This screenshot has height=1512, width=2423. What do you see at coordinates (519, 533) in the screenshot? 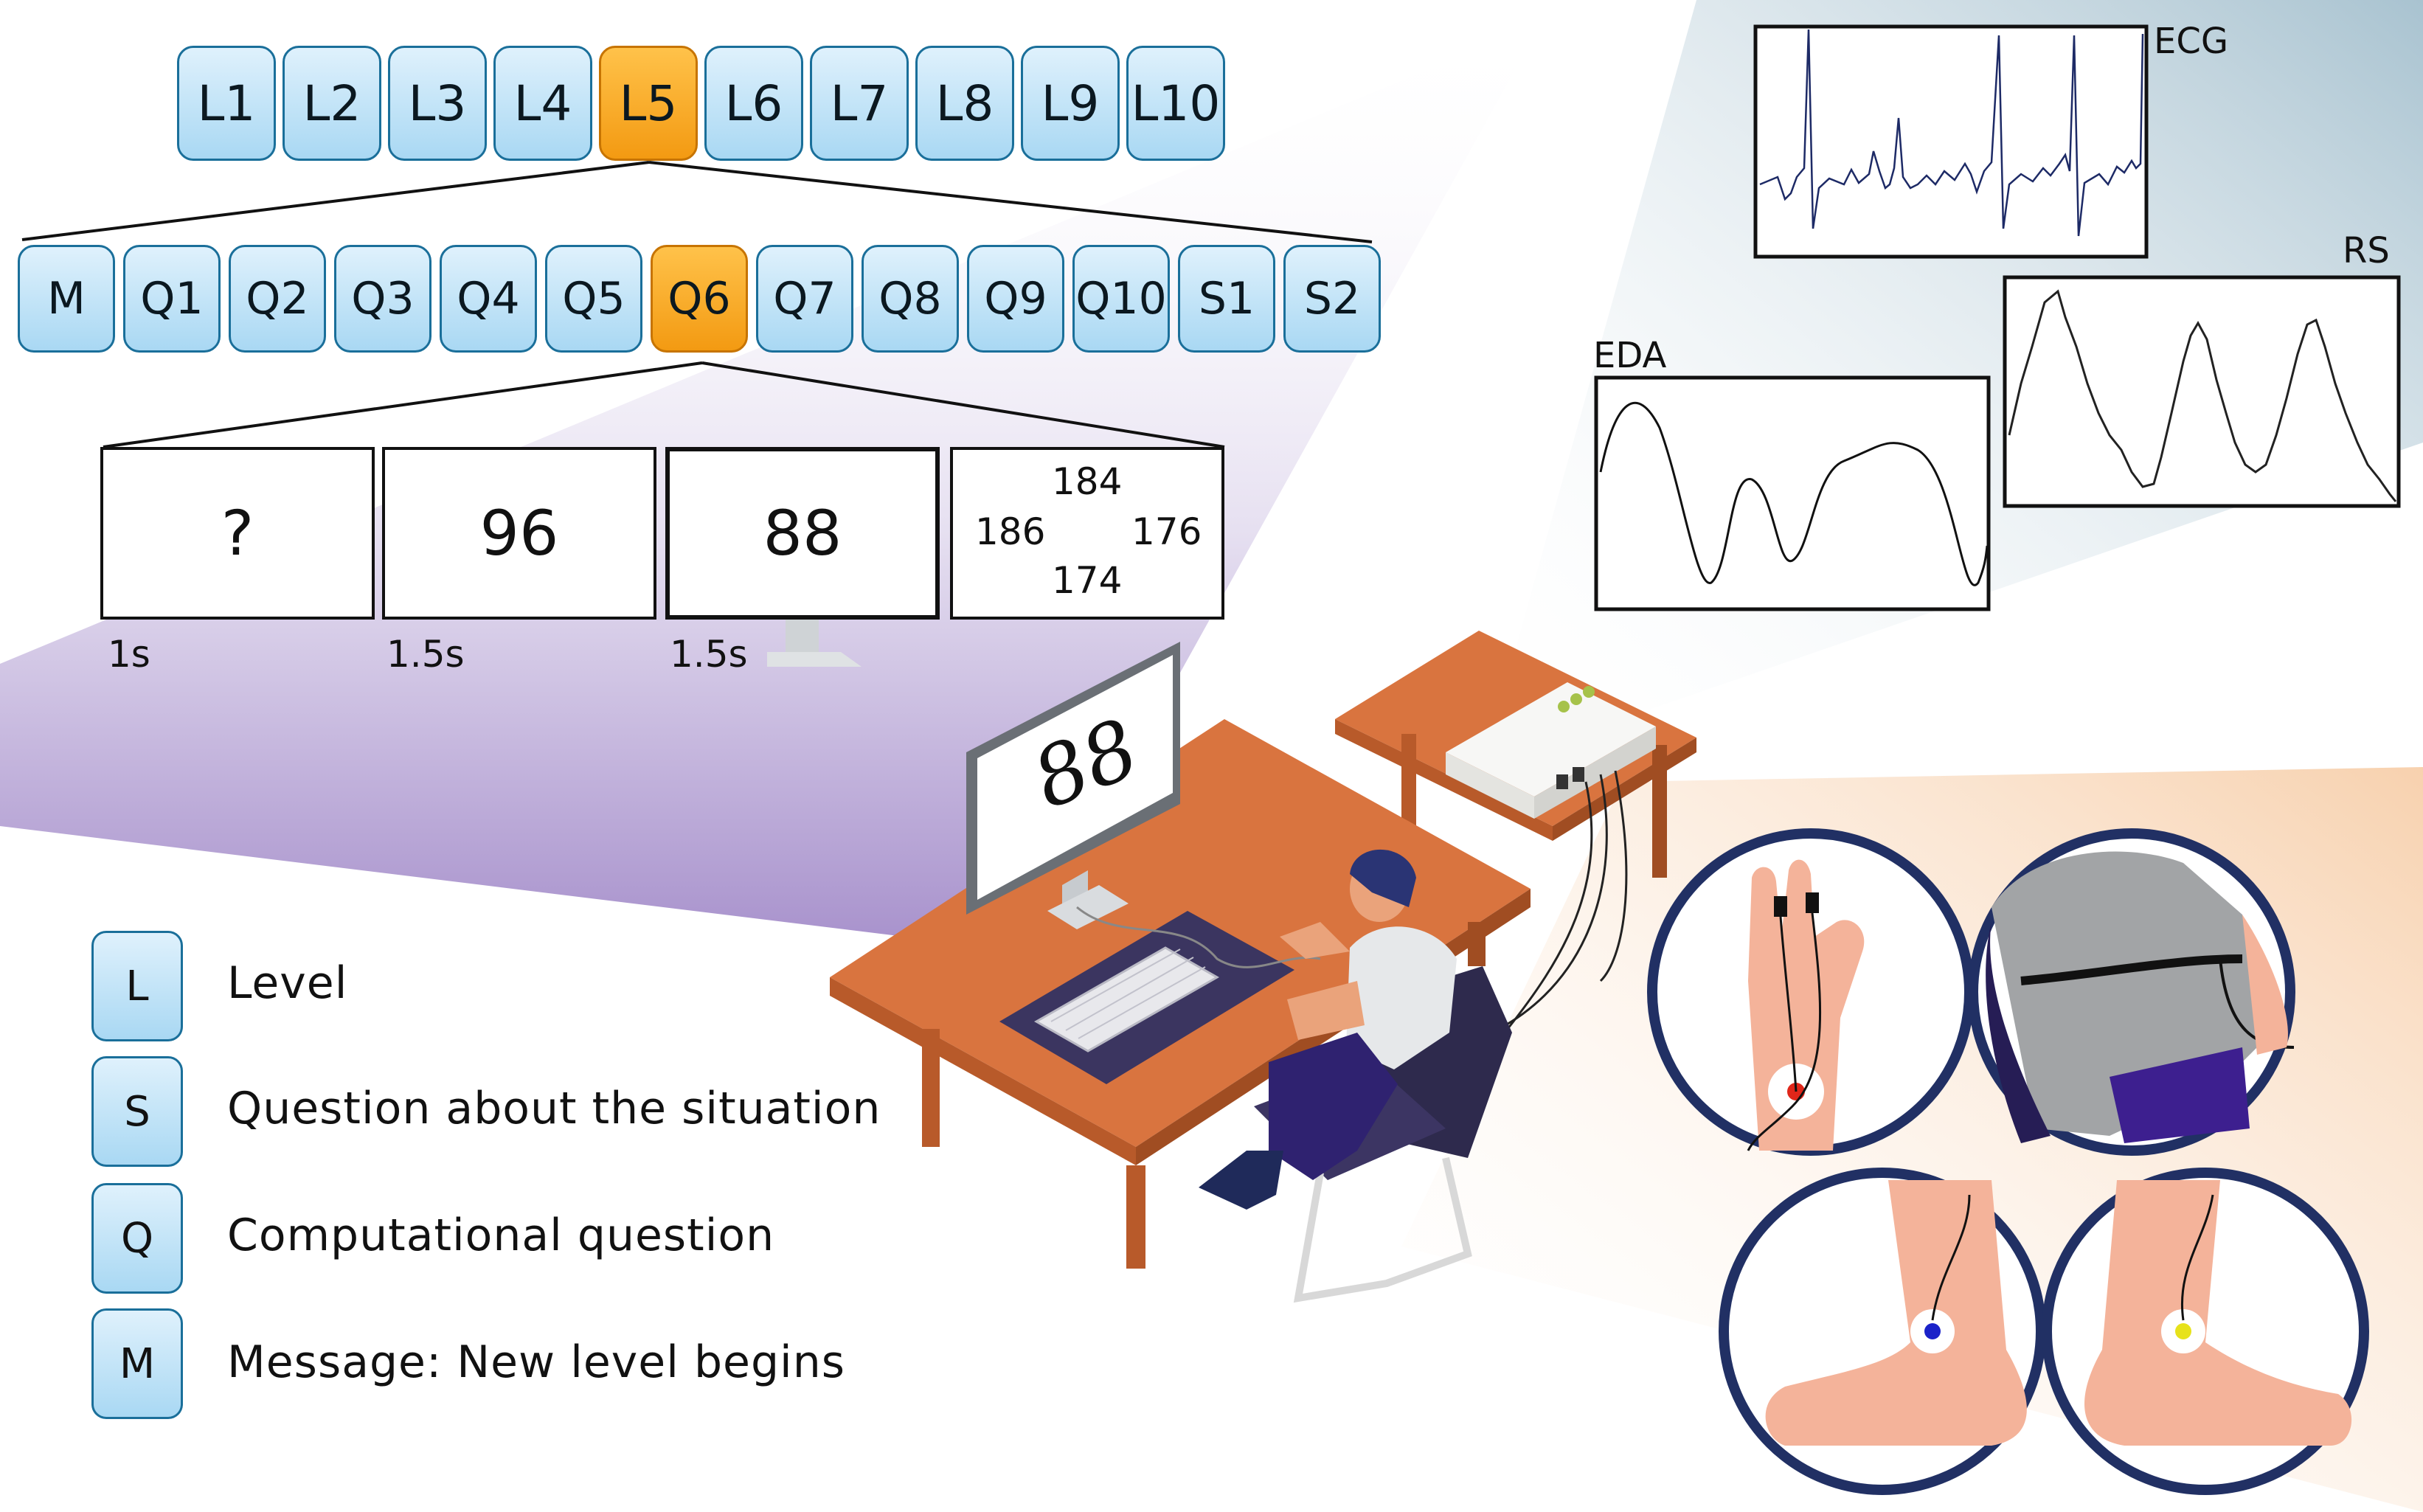
I see `panel-first-number: 96` at bounding box center [519, 533].